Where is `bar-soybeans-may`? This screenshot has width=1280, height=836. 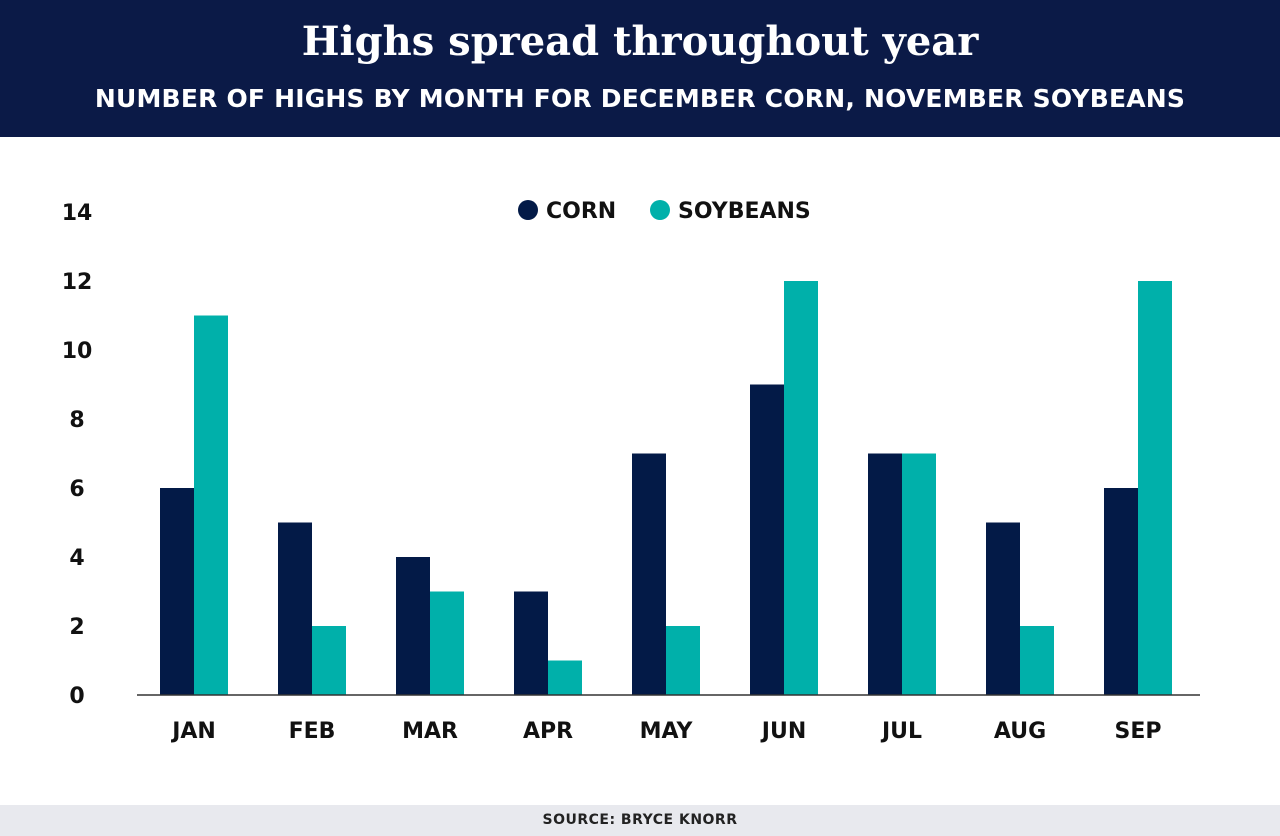 bar-soybeans-may is located at coordinates (683, 660).